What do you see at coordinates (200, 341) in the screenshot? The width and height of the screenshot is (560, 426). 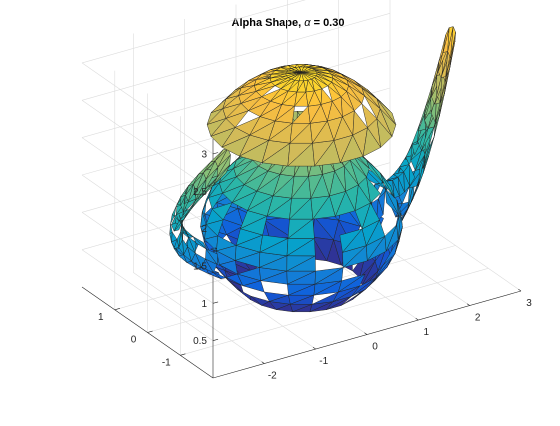 I see `z-tick-label: 0.5` at bounding box center [200, 341].